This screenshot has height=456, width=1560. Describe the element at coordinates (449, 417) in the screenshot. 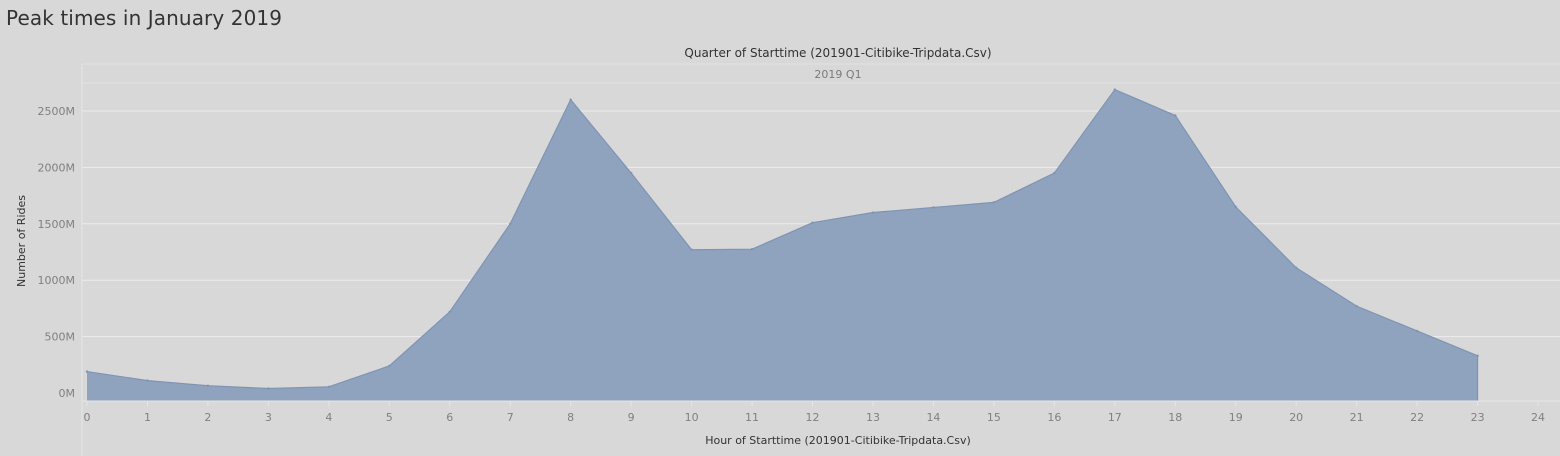

I see `x-tick-label: 6` at that location.